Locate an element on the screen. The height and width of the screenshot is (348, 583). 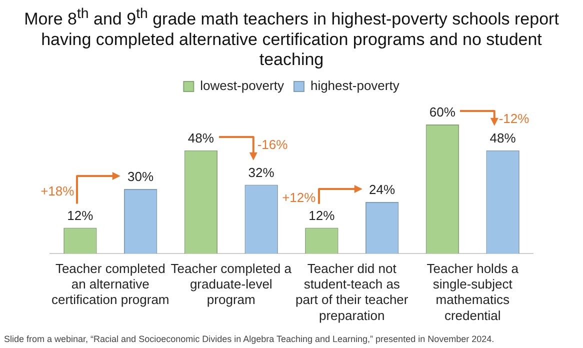
x-tick-label: Teacher holds a single-subject mathematics credential is located at coordinates (473, 291).